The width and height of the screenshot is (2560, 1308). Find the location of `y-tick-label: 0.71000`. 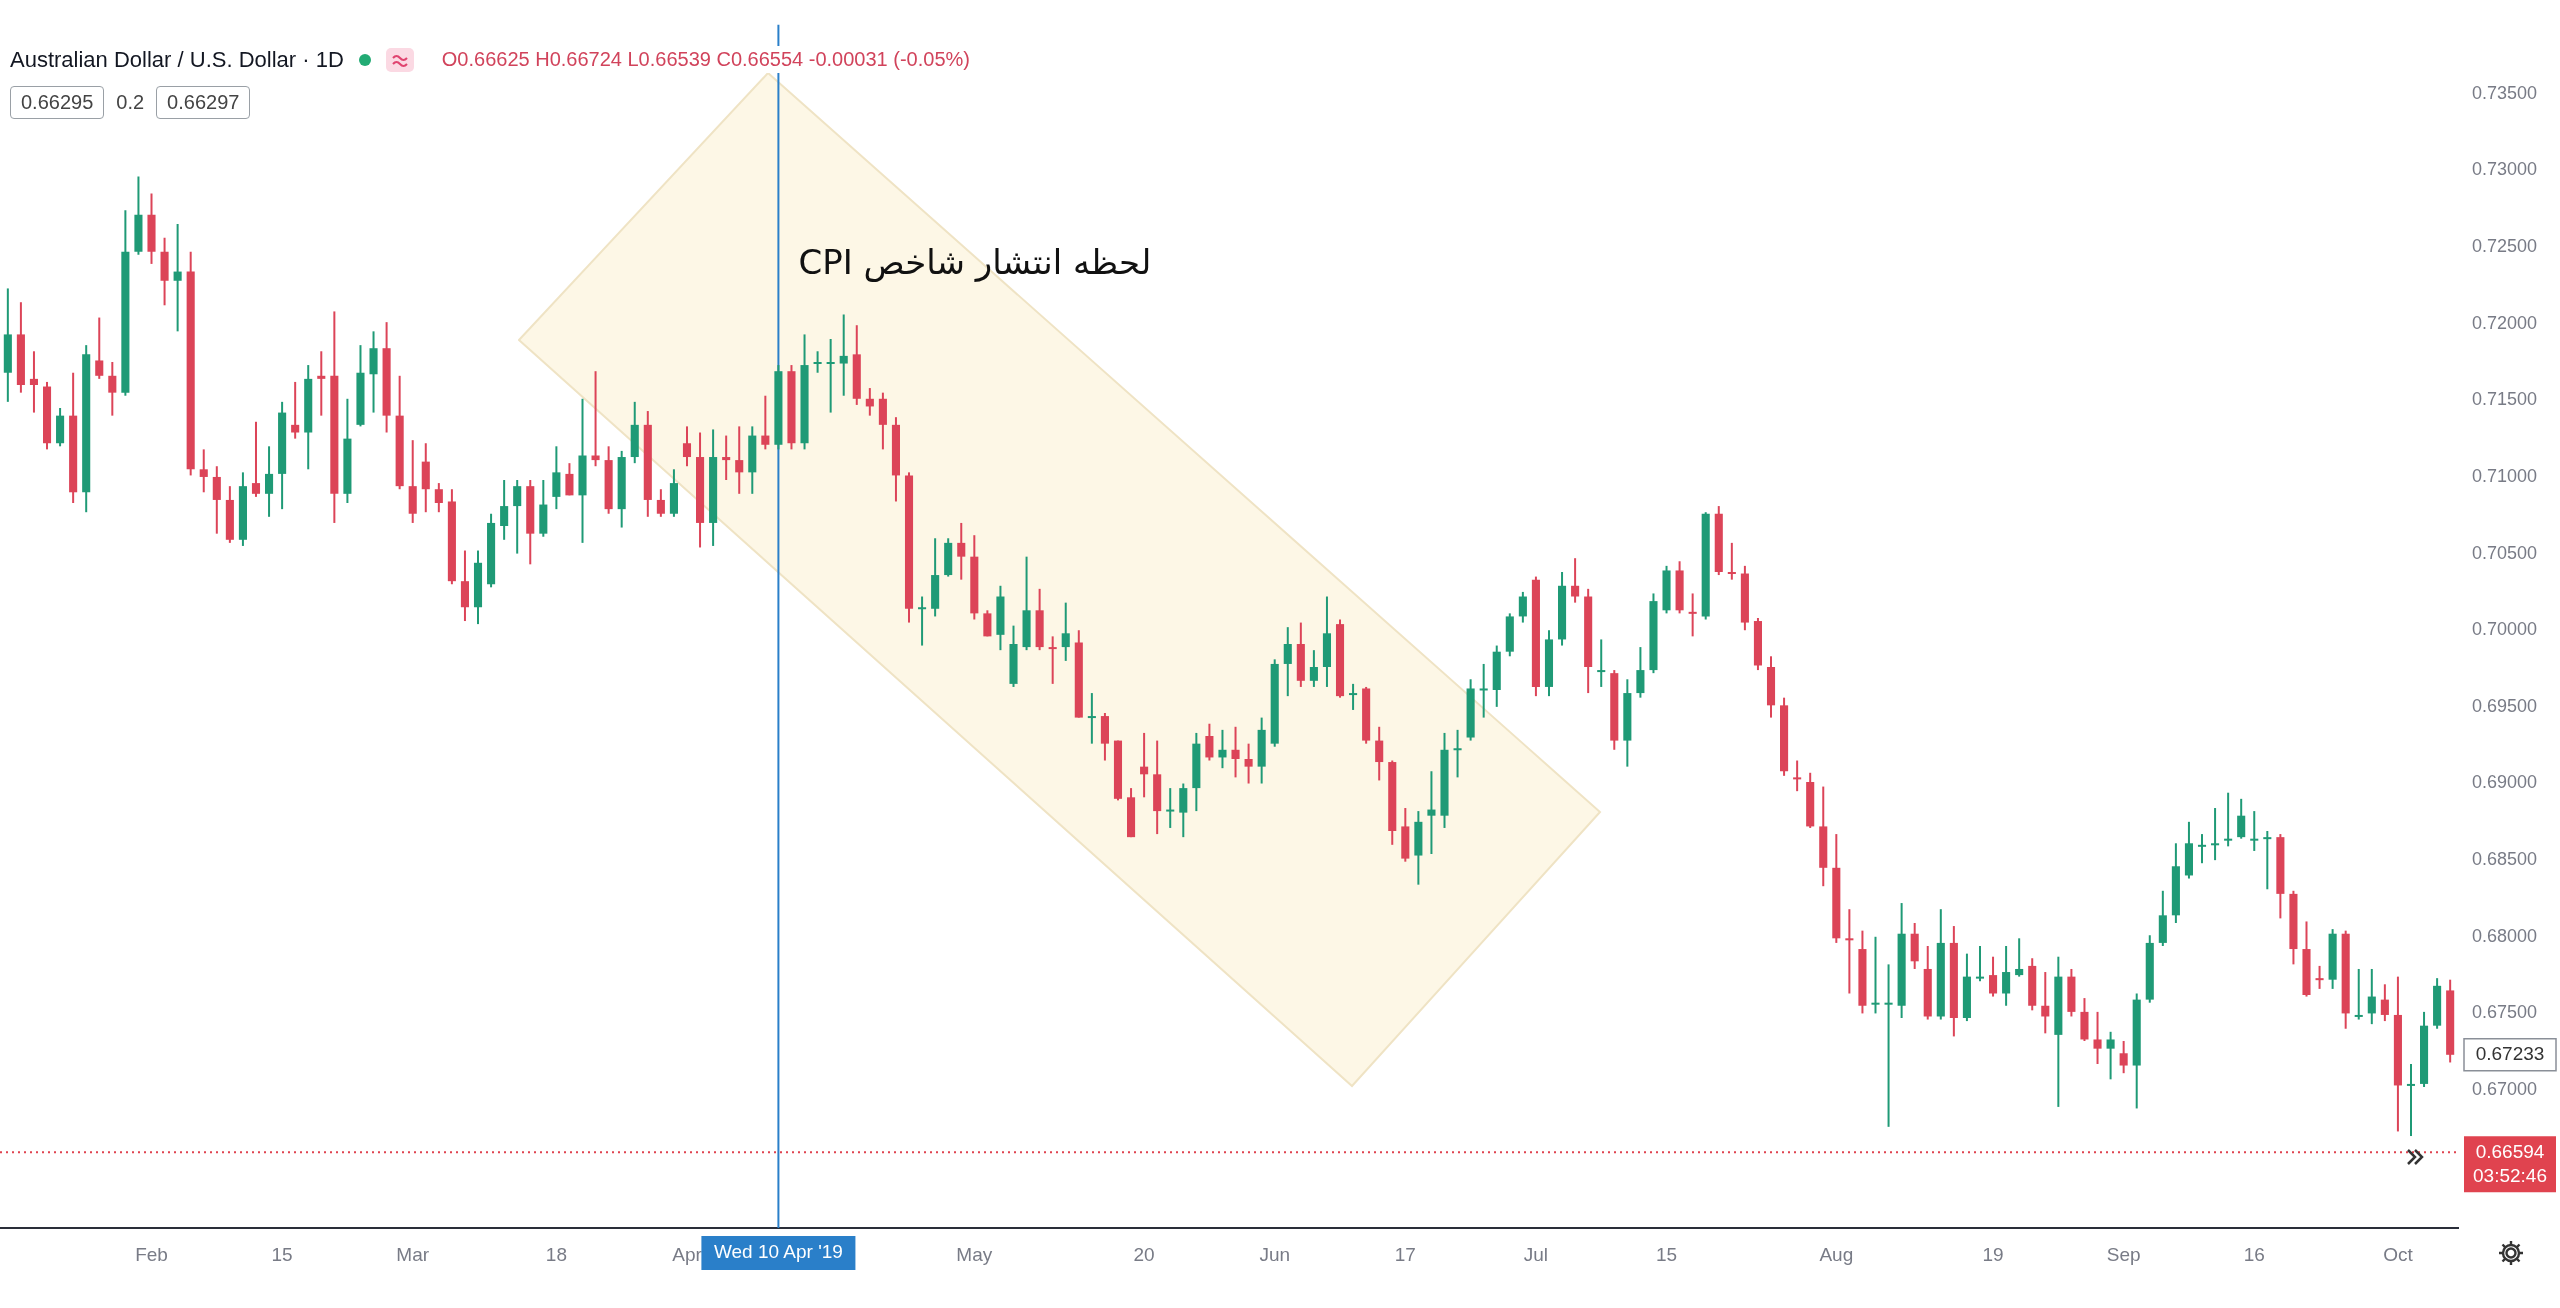

y-tick-label: 0.71000 is located at coordinates (2505, 475).